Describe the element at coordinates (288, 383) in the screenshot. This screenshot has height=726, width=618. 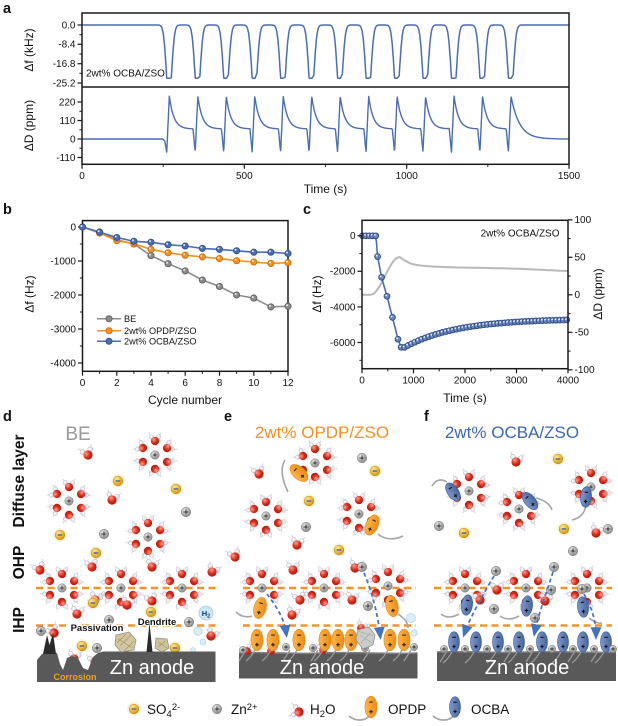
I see `svg-text: 12` at that location.